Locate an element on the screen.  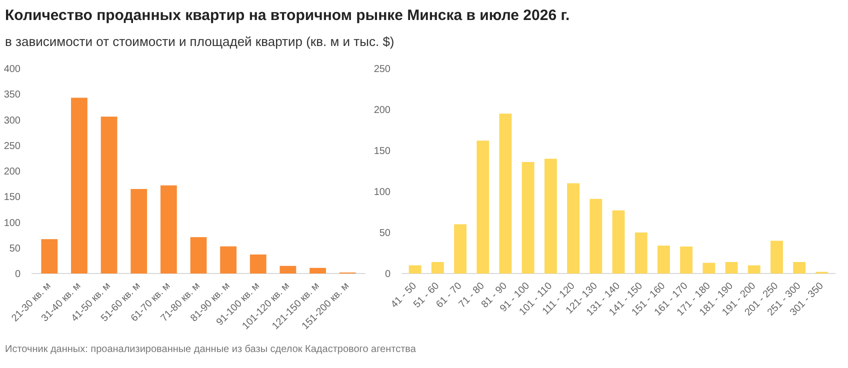
chart-title: Количество проданных квартир на вторичном рынке Минска в июле 2026 г. is located at coordinates (287, 16).